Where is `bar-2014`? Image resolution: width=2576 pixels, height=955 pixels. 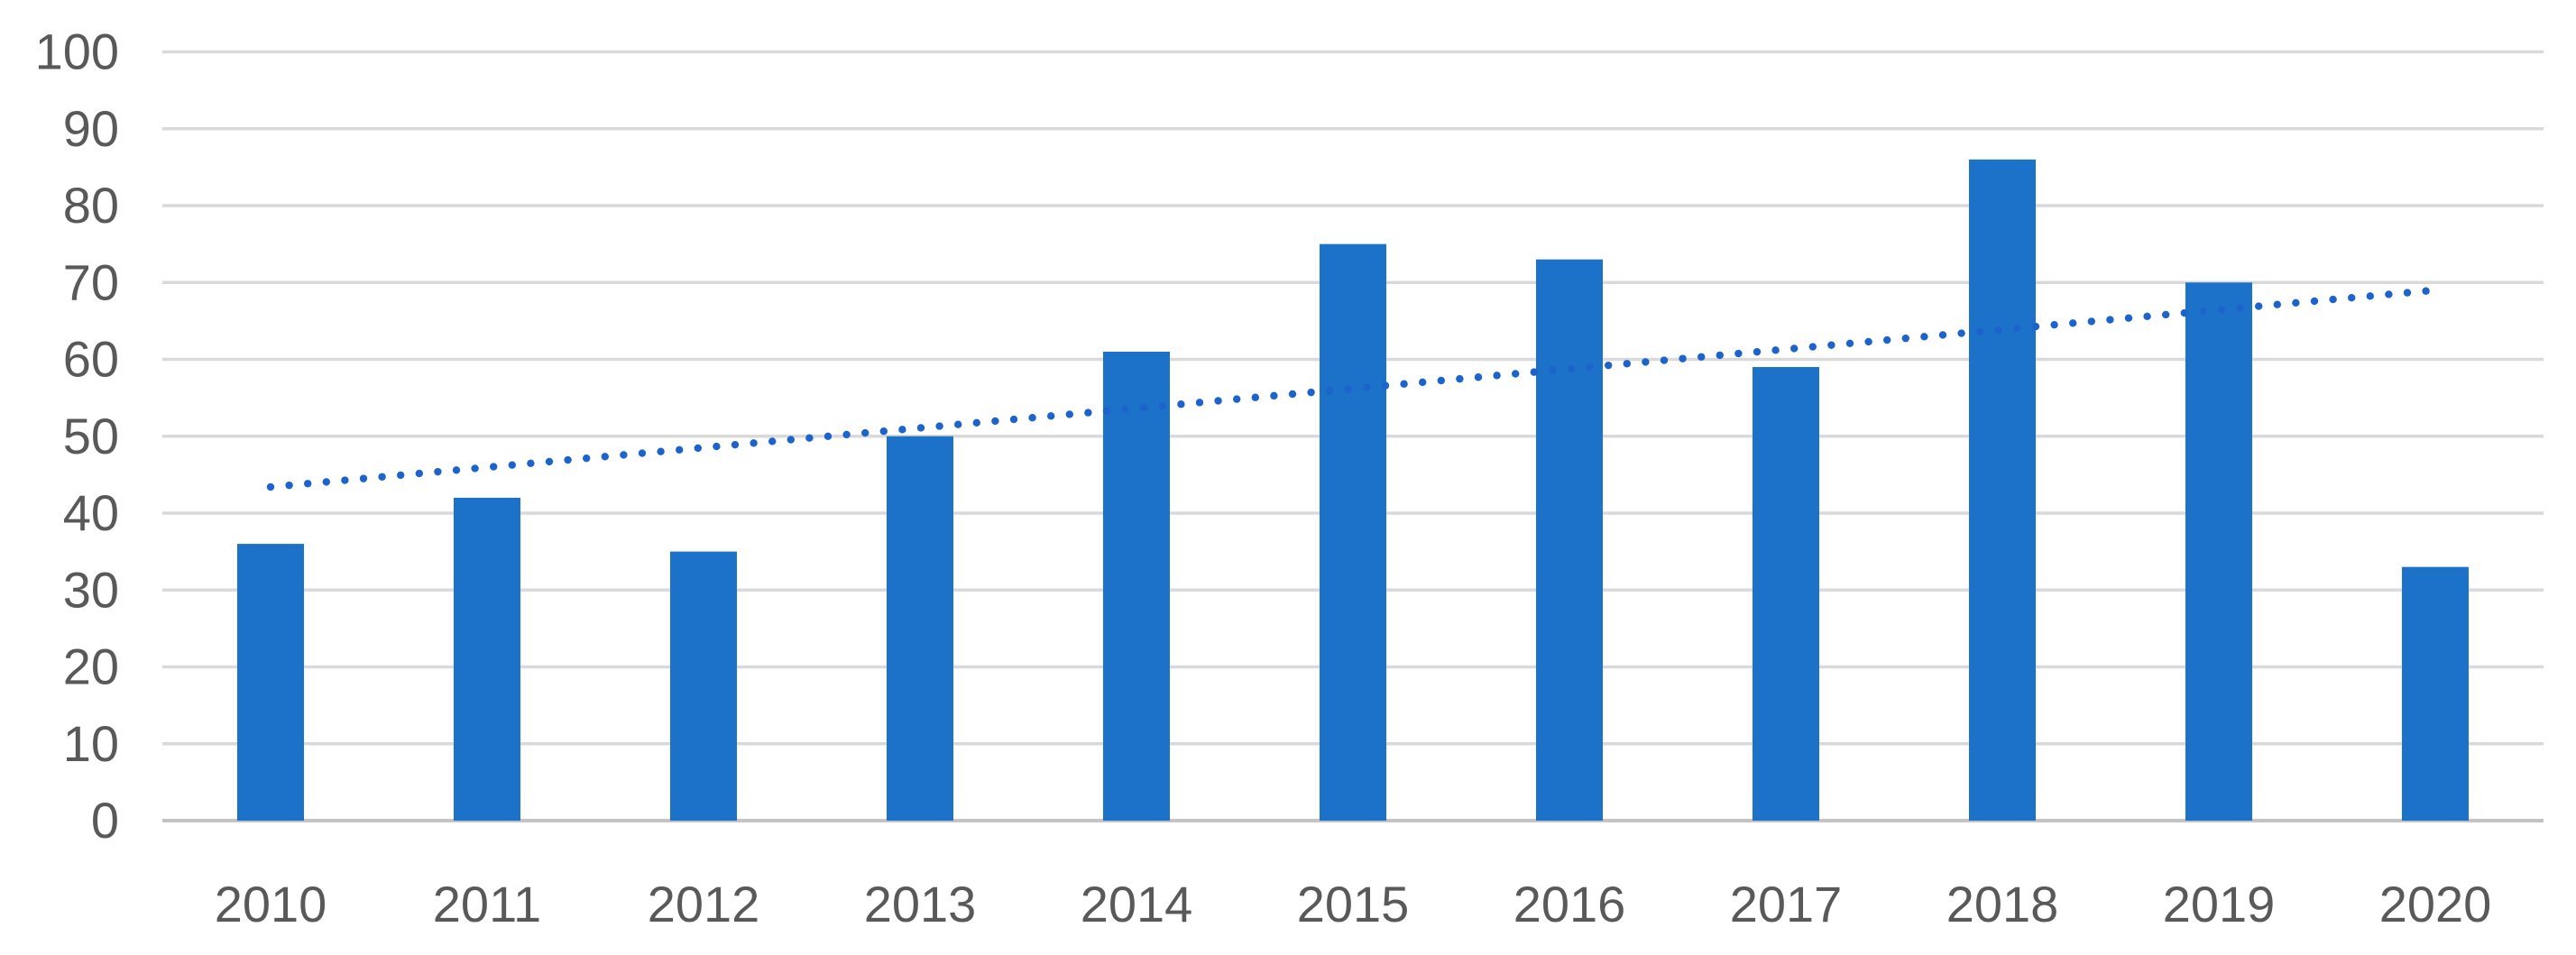 bar-2014 is located at coordinates (1136, 586).